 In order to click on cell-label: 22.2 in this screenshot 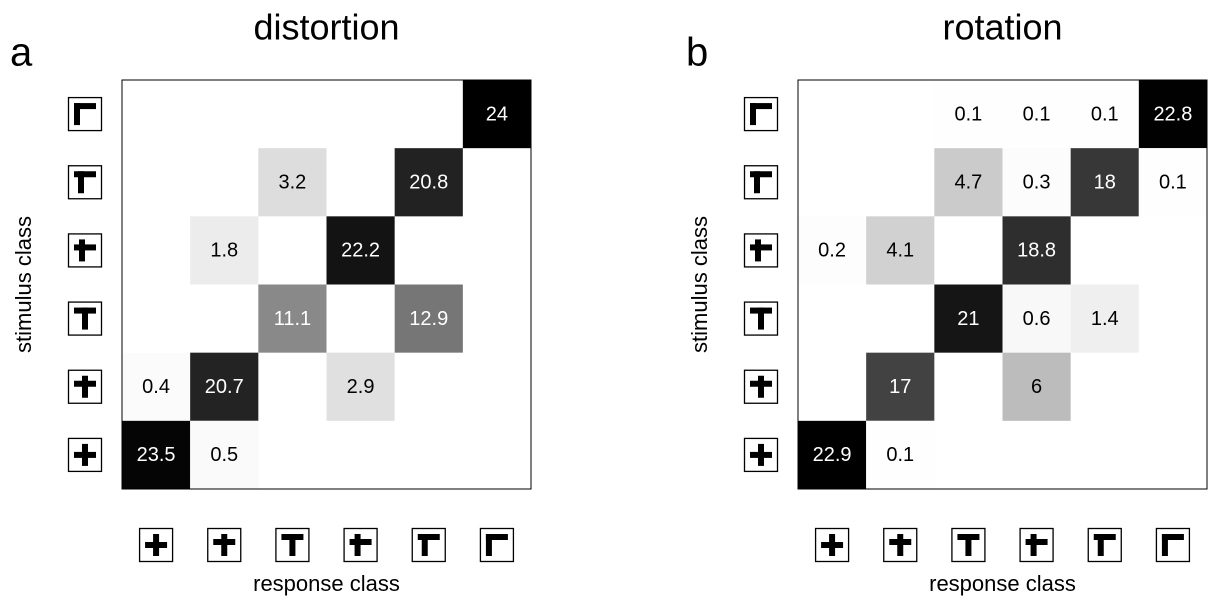, I will do `click(360, 251)`.